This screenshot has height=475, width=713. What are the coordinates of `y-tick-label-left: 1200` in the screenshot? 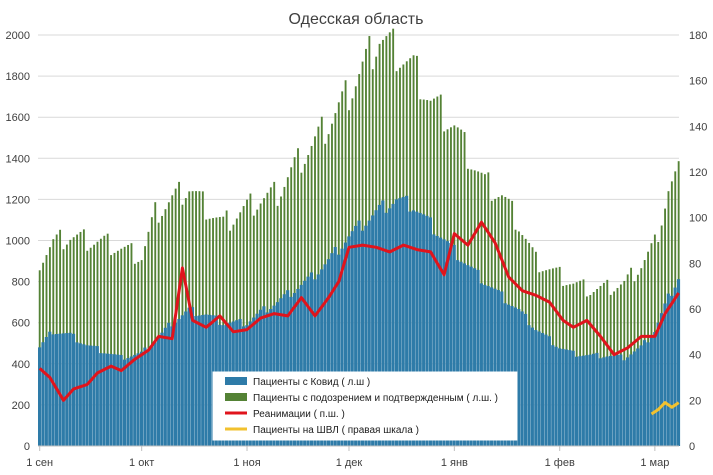 It's located at (18, 200).